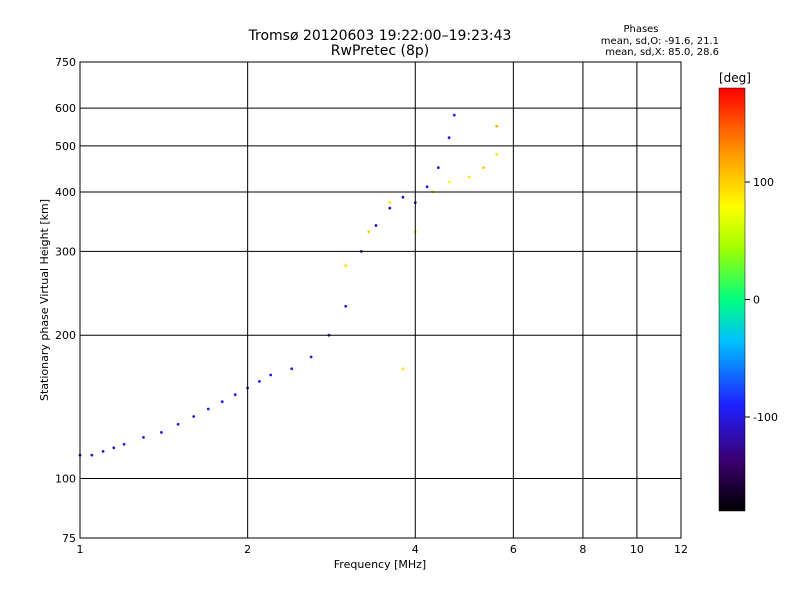 This screenshot has height=600, width=800. I want to click on x-tick-label: 12, so click(681, 549).